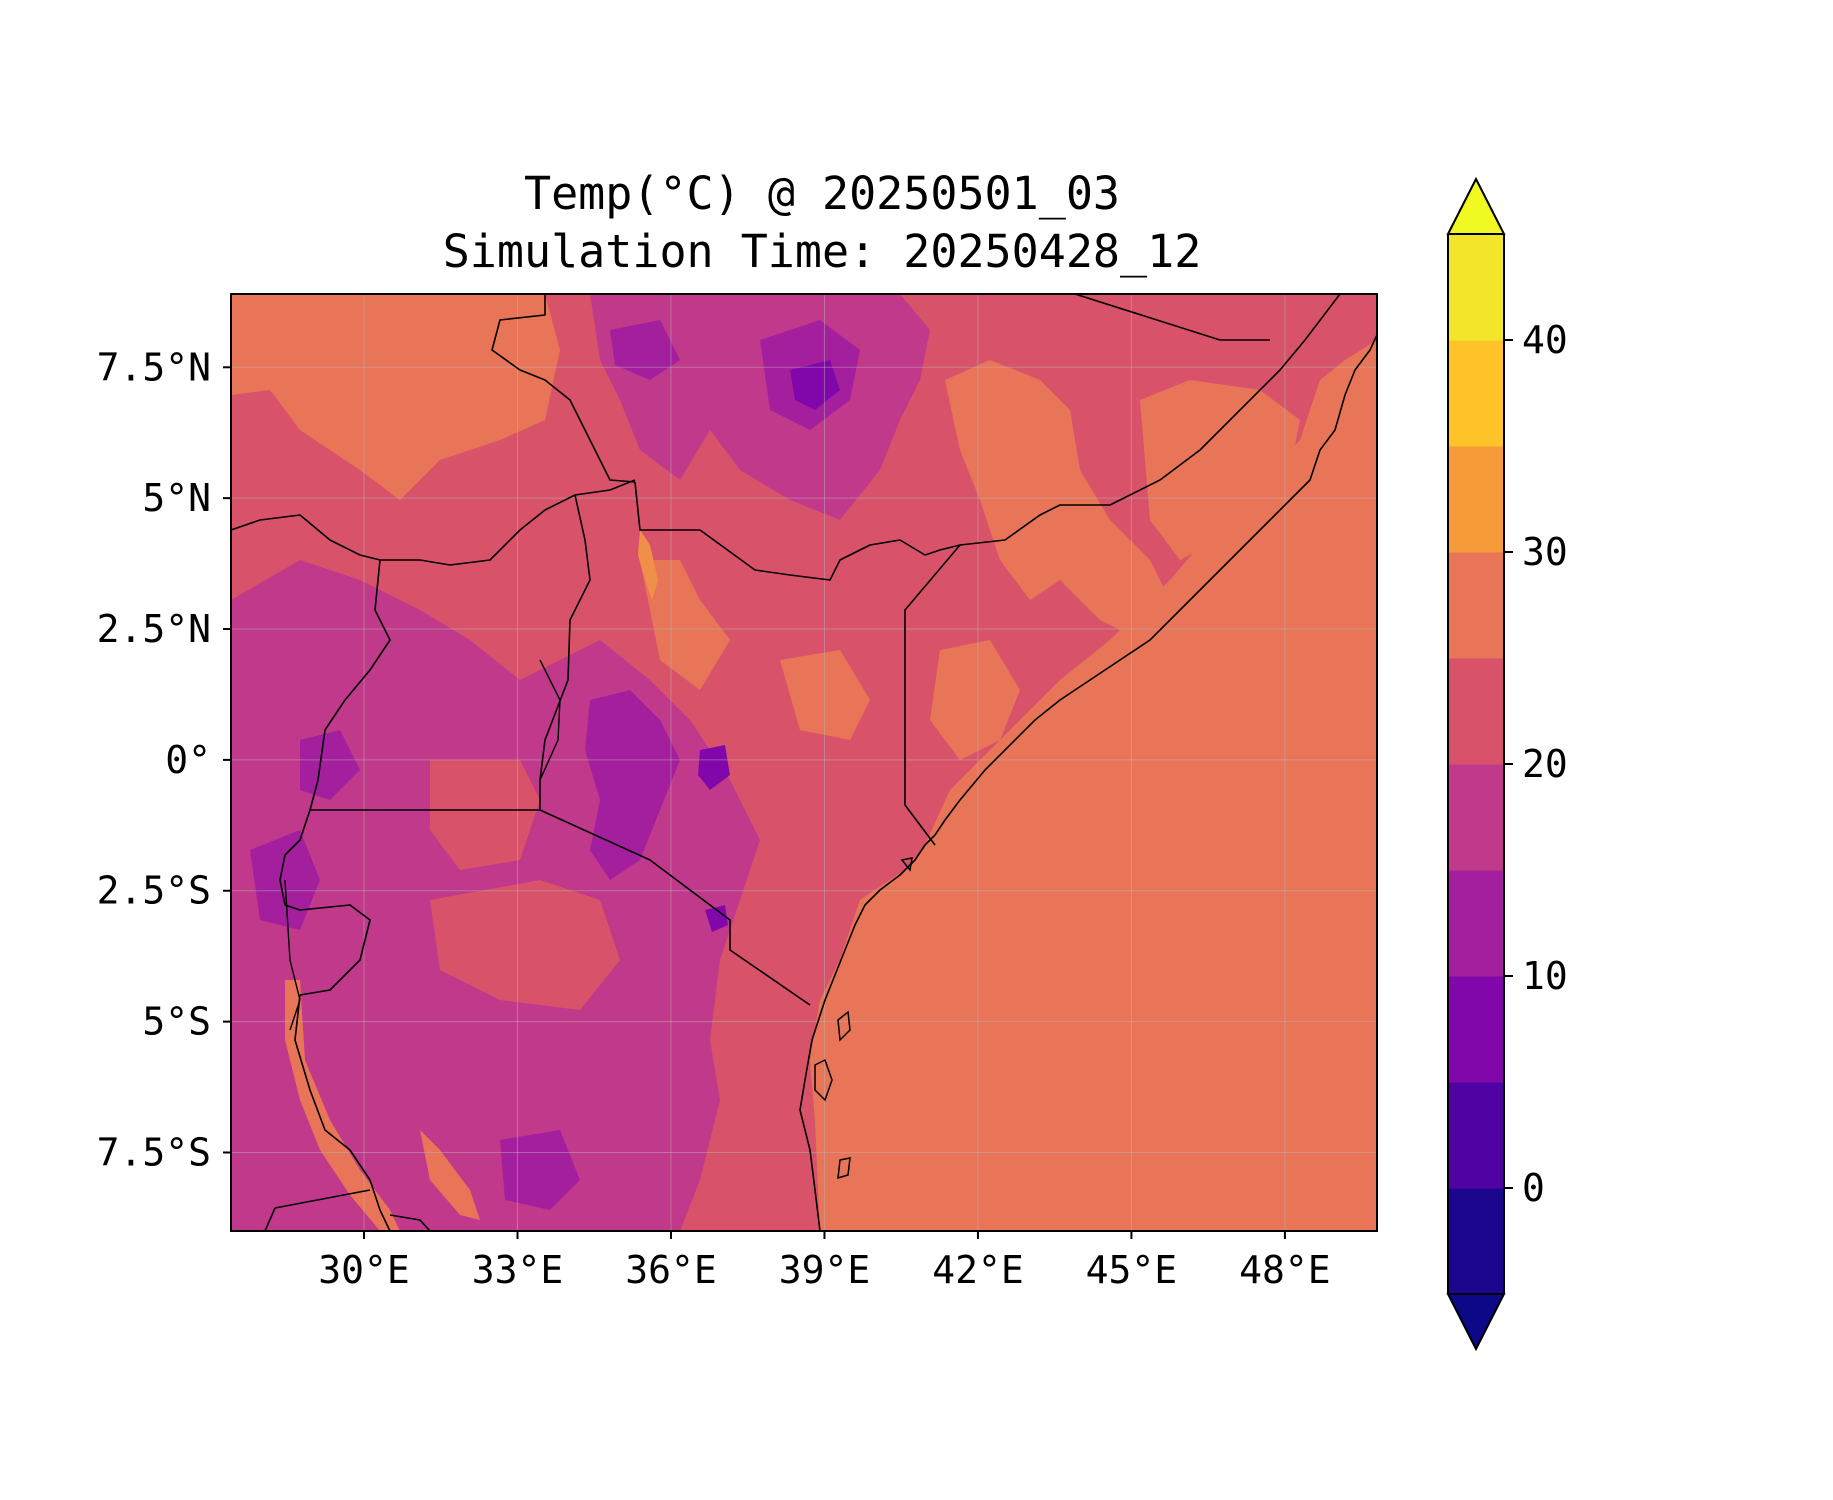 The height and width of the screenshot is (1500, 1833). What do you see at coordinates (154, 891) in the screenshot?
I see `y-tick-label: 2.5°S` at bounding box center [154, 891].